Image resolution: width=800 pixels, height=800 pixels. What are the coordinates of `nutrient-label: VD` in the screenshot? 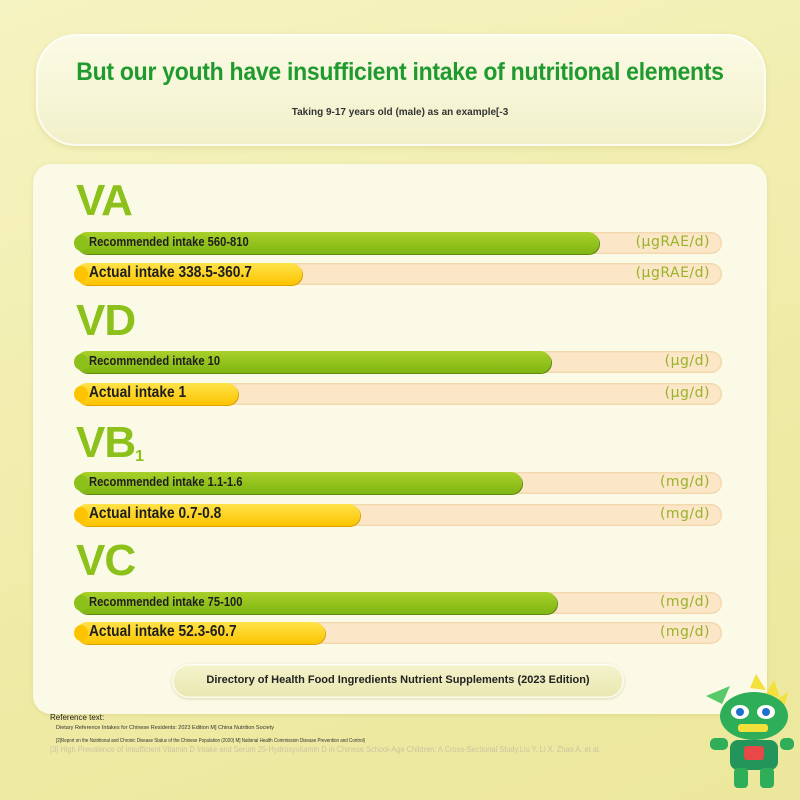 It's located at (106, 321).